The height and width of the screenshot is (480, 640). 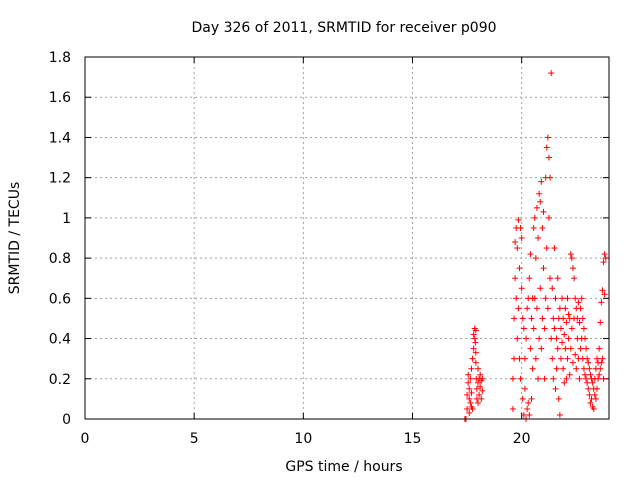 What do you see at coordinates (85, 439) in the screenshot?
I see `x-tick-label: 0` at bounding box center [85, 439].